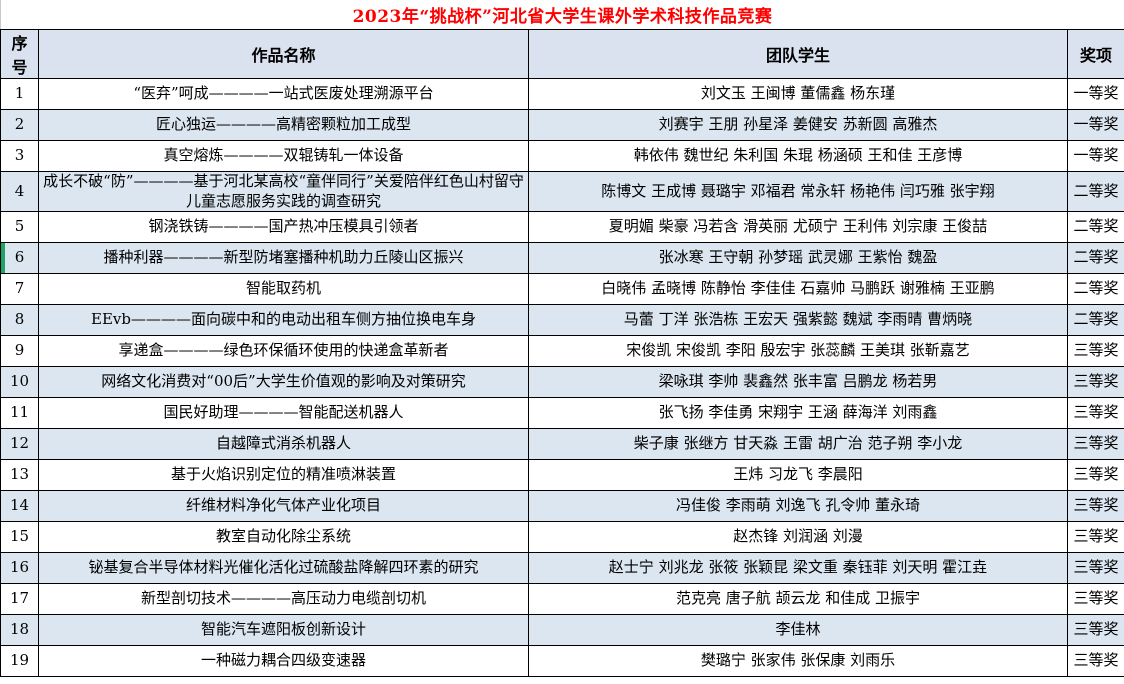 The width and height of the screenshot is (1124, 684). What do you see at coordinates (283, 475) in the screenshot?
I see `work-title-cell: 基于火焰识别定位的精准喷淋装置` at bounding box center [283, 475].